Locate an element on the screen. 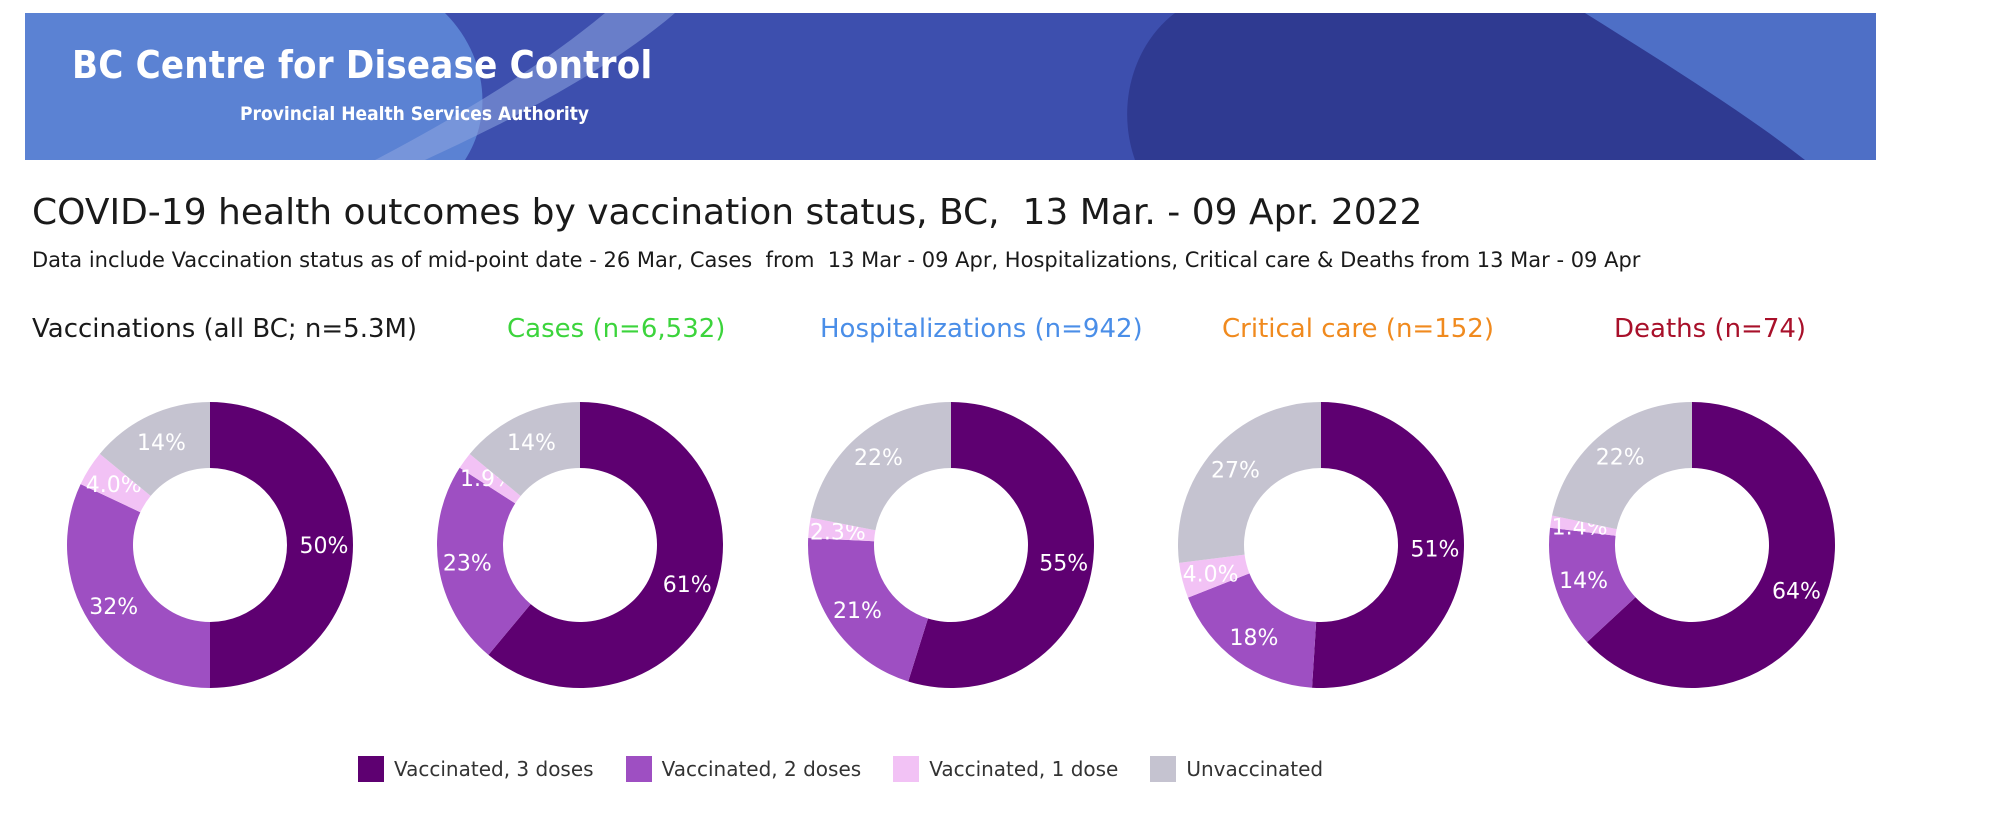  slice-label: 32% is located at coordinates (113, 607).